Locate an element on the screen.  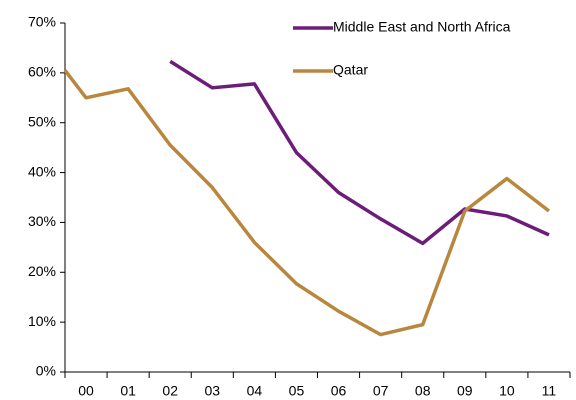
y-tick-label: 10% is located at coordinates (42, 321).